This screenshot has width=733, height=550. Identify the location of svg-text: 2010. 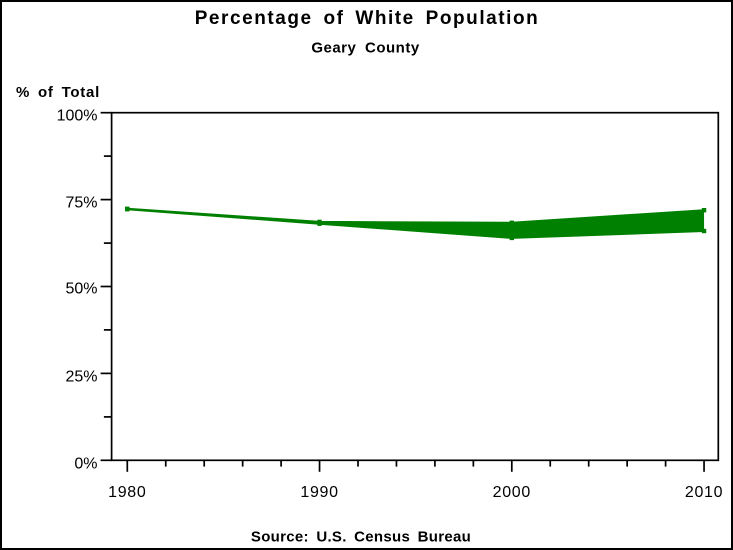
(704, 492).